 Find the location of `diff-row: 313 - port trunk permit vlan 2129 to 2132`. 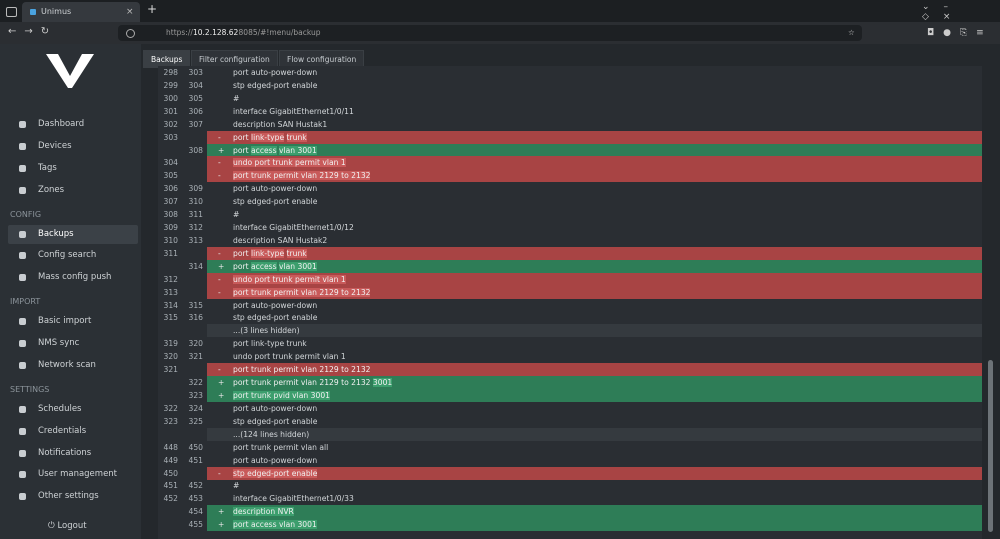

diff-row: 313 - port trunk permit vlan 2129 to 2132 is located at coordinates (570, 292).